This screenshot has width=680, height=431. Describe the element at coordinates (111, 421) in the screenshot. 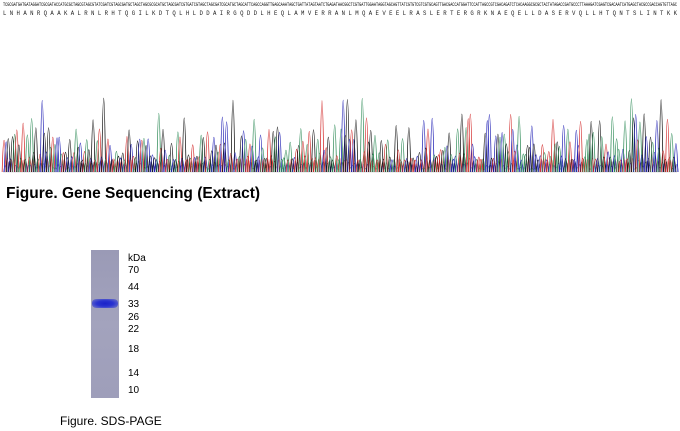

I see `sds-page-caption: Figure. SDS-PAGE` at that location.